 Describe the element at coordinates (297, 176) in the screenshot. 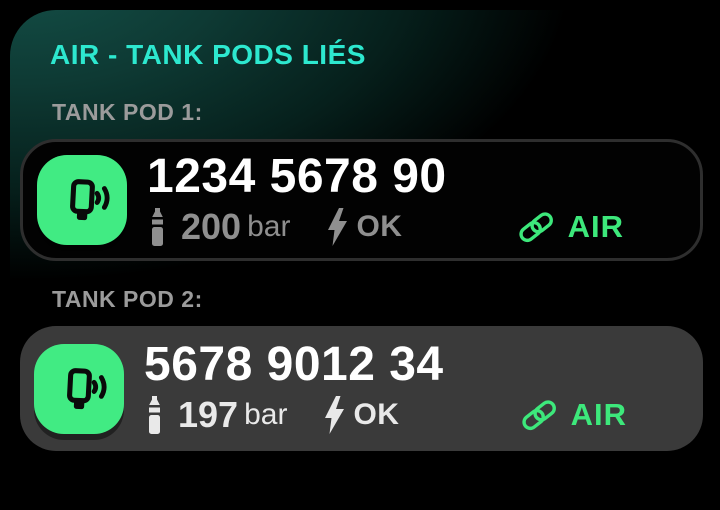

I see `tank-pod-1-serial: 1234 5678 90` at that location.